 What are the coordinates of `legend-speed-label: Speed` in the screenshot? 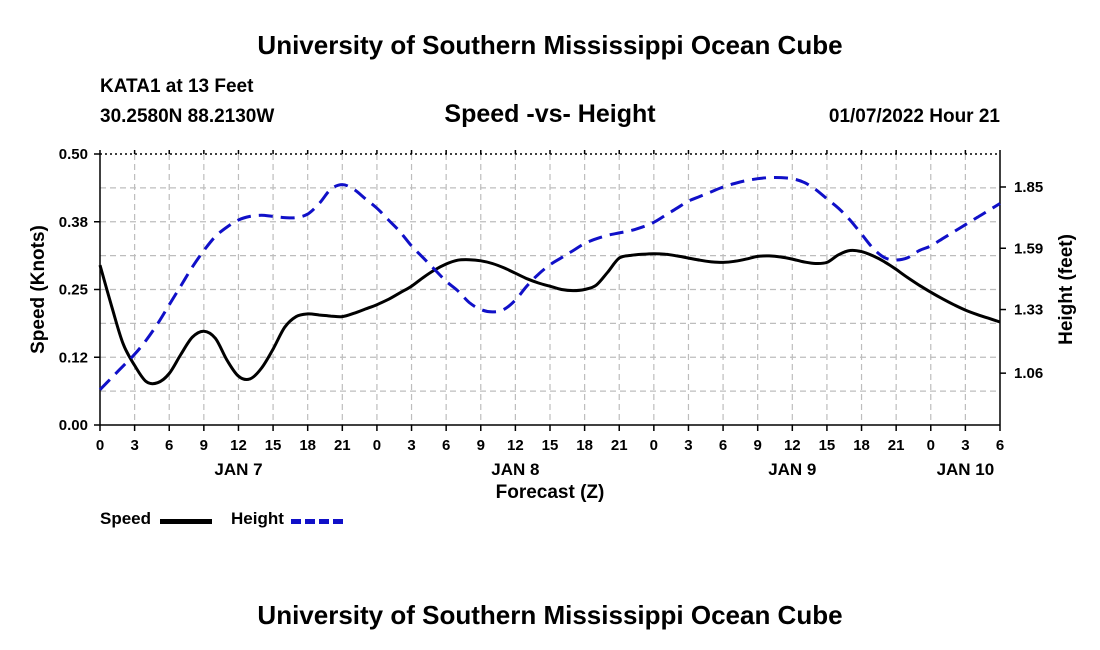 It's located at (126, 518).